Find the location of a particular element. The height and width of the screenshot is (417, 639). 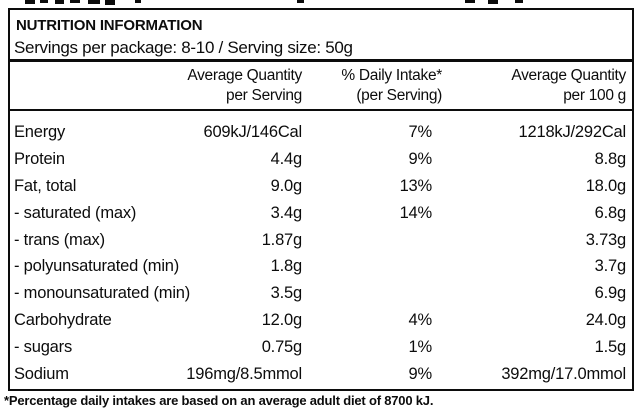

value-per-100g: 392mg/17.0mmol is located at coordinates (563, 373).